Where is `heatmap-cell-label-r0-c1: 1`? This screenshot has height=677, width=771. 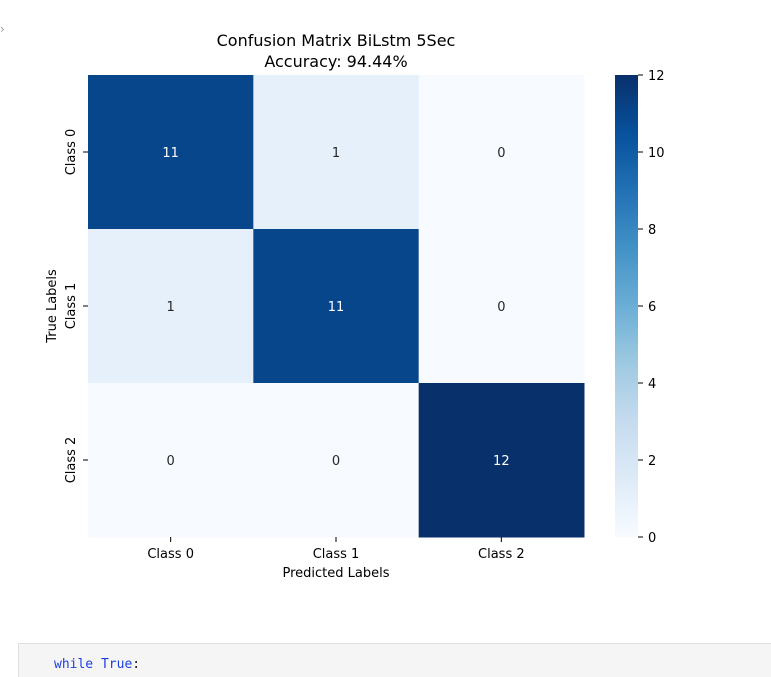
heatmap-cell-label-r0-c1: 1 is located at coordinates (336, 153).